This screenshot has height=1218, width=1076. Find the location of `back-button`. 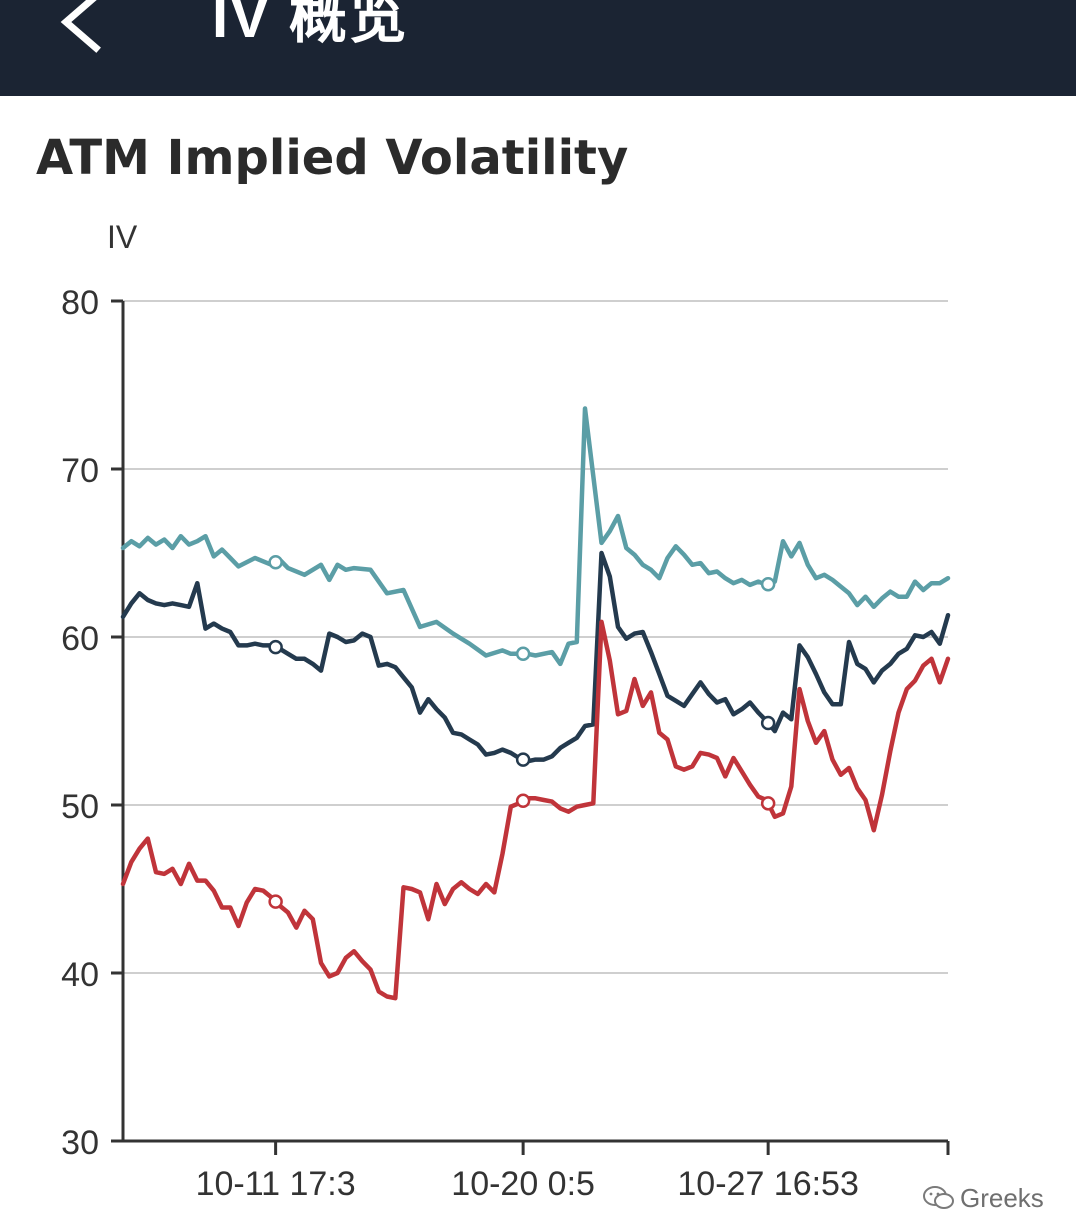

back-button is located at coordinates (82, 30).